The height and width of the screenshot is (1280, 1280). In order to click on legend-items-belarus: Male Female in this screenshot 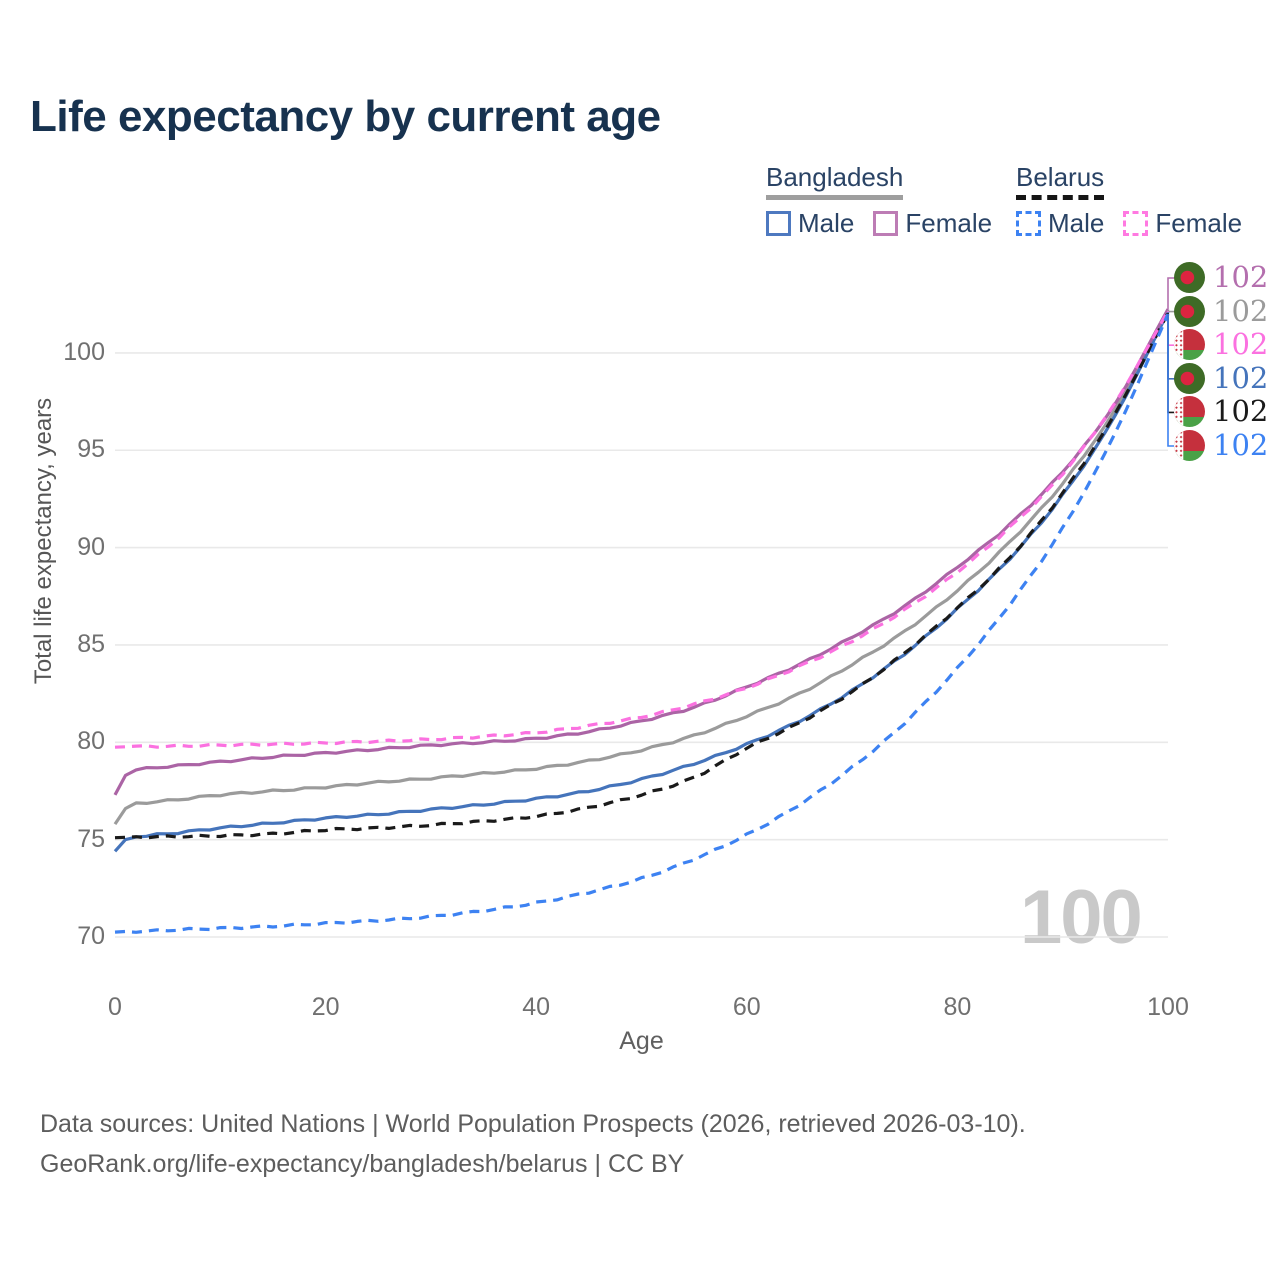, I will do `click(1138, 223)`.